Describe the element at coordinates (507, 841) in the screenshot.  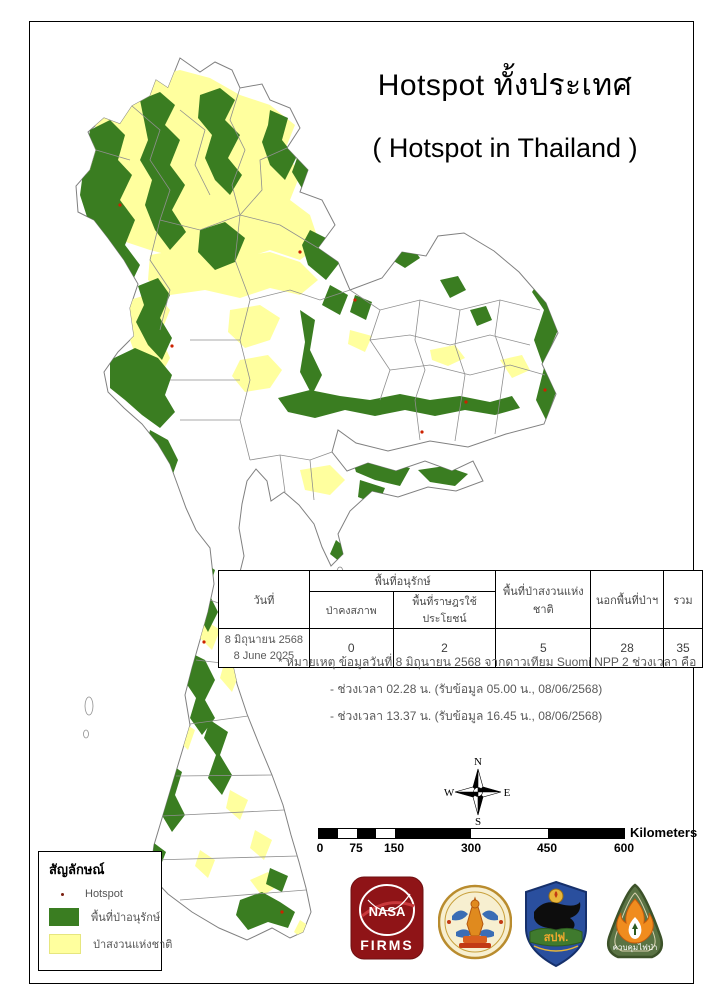
I see `scale-bar: 0 75 150 300 450 600 Kilometers` at that location.